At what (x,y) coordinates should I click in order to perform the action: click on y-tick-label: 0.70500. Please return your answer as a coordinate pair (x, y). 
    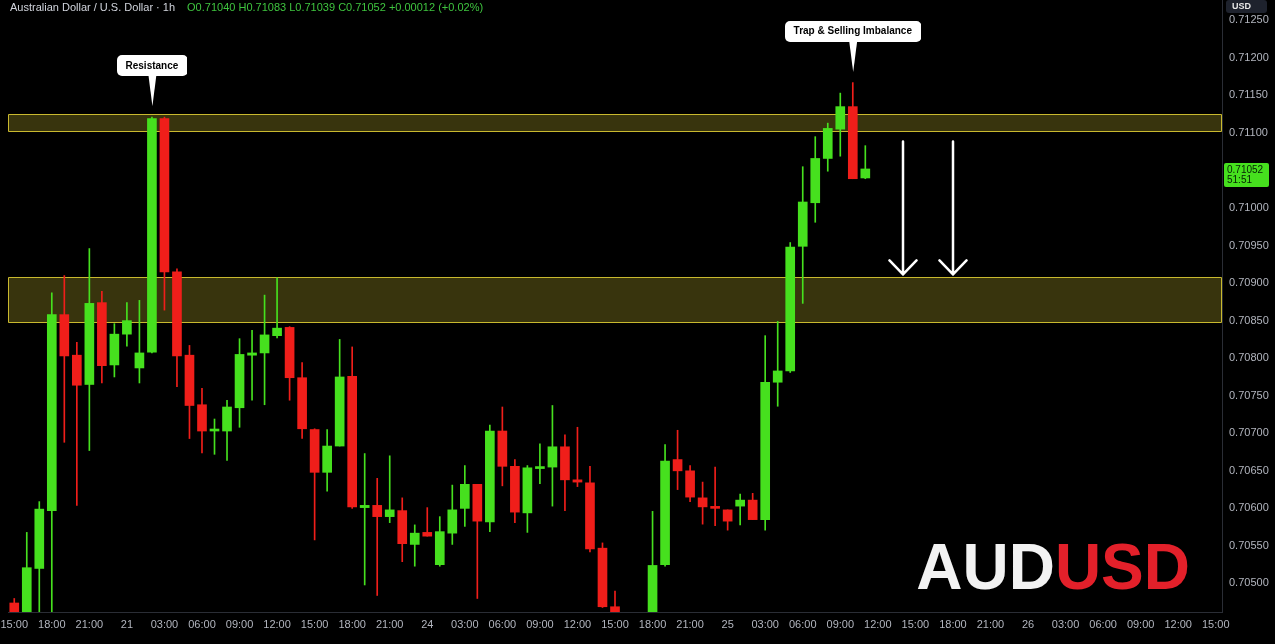
    Looking at the image, I should click on (1249, 582).